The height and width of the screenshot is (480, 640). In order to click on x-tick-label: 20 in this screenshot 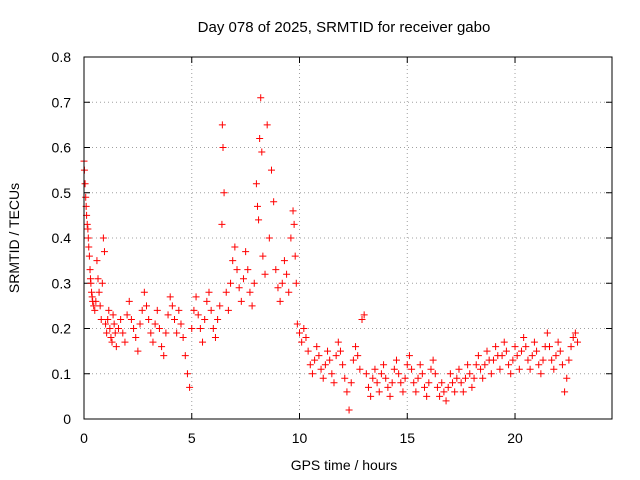, I will do `click(515, 438)`.